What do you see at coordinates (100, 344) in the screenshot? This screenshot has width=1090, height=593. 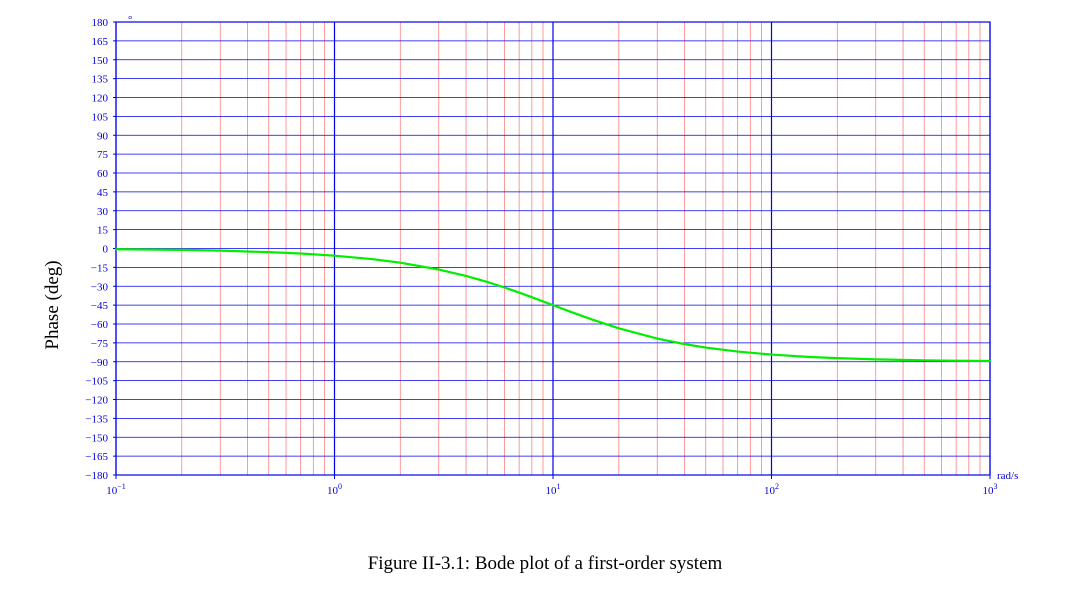 I see `y-tick-label: −75` at bounding box center [100, 344].